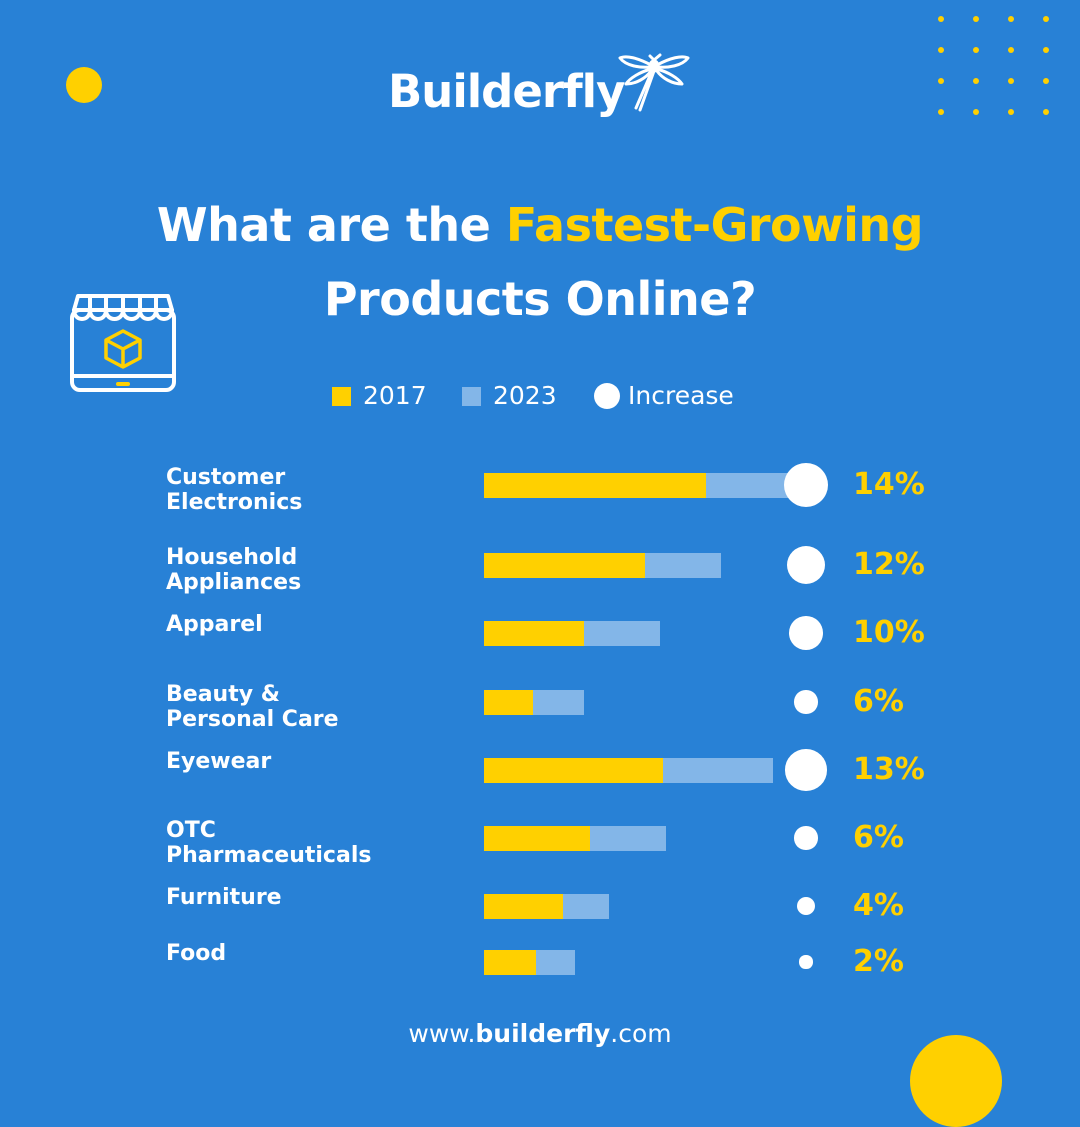 The image size is (1080, 1127). I want to click on legend-circle-increase, so click(607, 396).